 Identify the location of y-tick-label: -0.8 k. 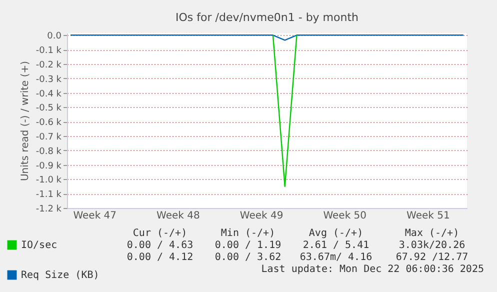
(49, 151).